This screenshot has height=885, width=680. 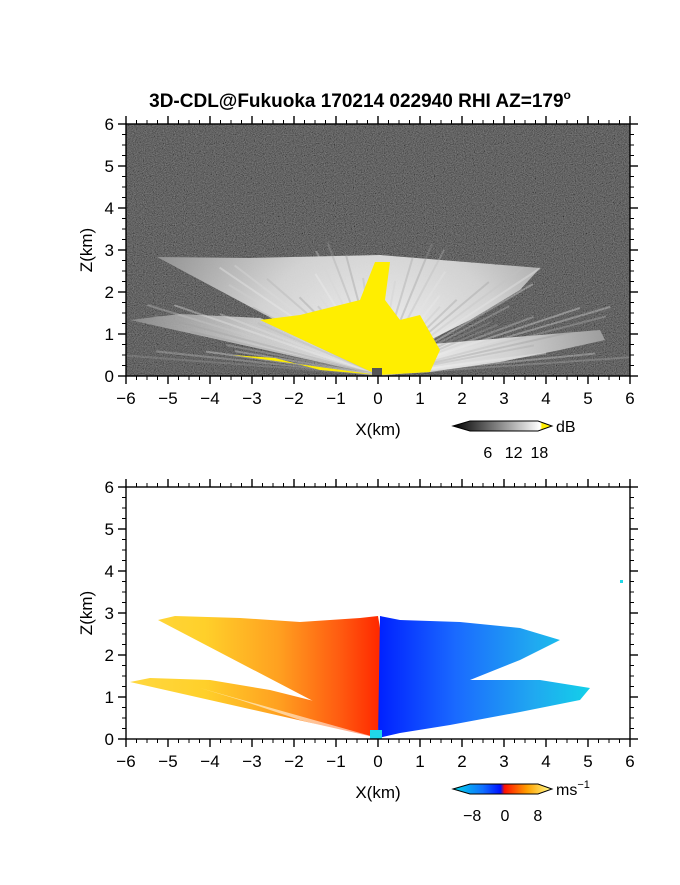 I want to click on intensity-xlabel: X(km), so click(x=377, y=429).